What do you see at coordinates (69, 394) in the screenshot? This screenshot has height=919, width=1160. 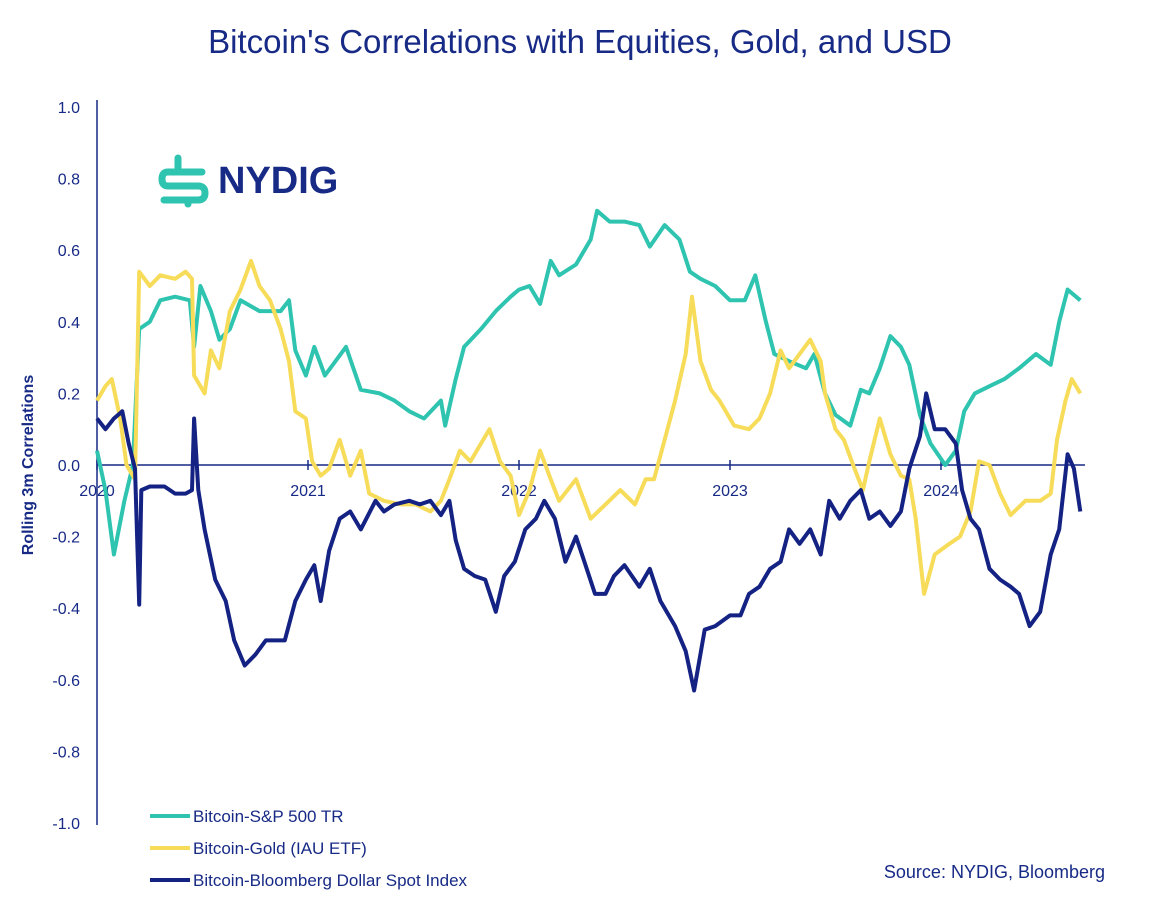 I see `y-tick-label: 0.2` at bounding box center [69, 394].